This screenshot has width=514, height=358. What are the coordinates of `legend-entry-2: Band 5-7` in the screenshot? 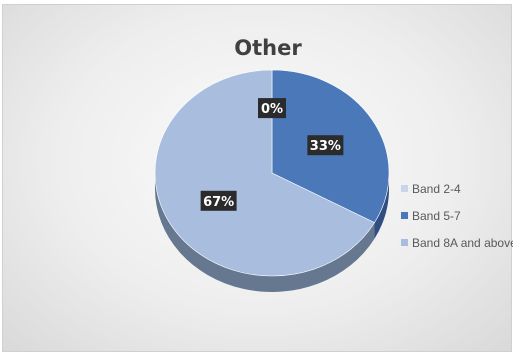 It's located at (431, 216).